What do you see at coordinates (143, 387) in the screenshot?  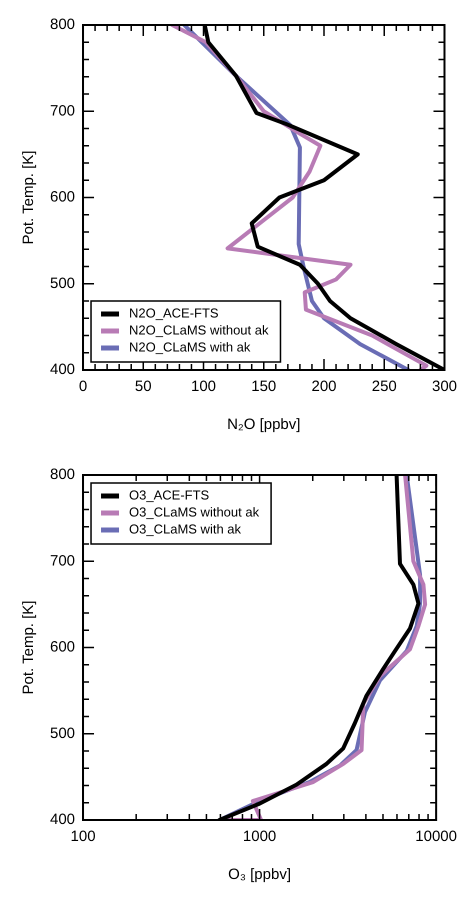 I see `x-tick-label: 50` at bounding box center [143, 387].